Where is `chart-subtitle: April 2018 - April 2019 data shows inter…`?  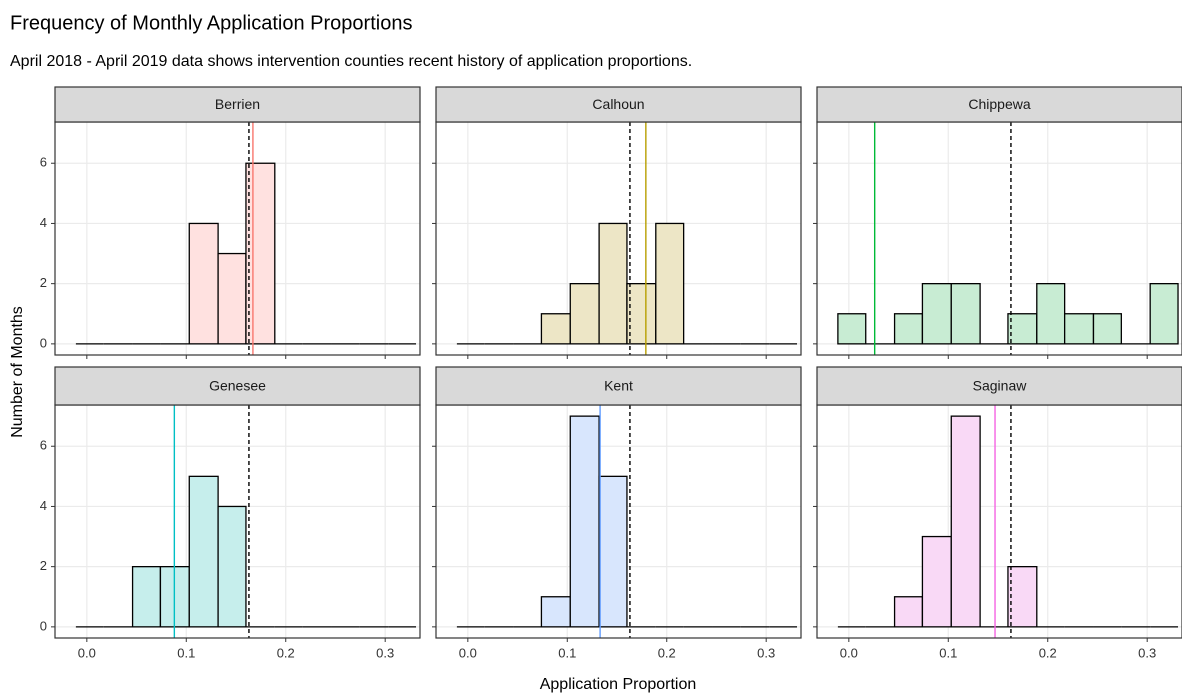
chart-subtitle: April 2018 - April 2019 data shows inter… is located at coordinates (351, 61).